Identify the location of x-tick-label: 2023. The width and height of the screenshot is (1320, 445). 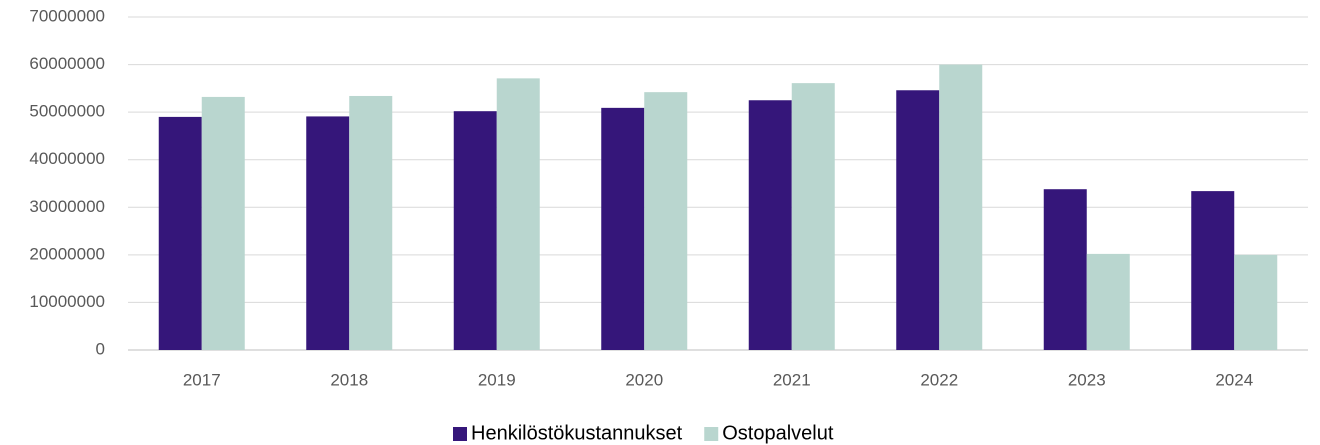
(1087, 379).